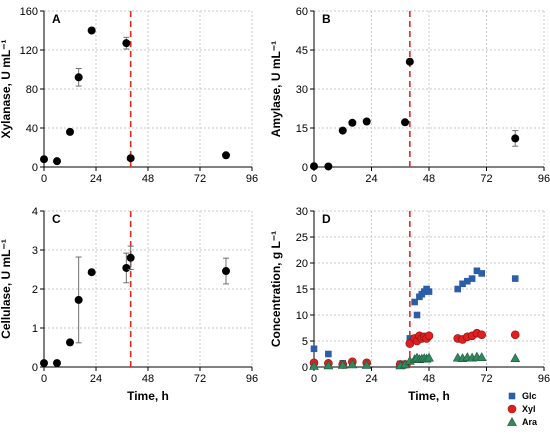 Image resolution: width=550 pixels, height=434 pixels. I want to click on panel-label: D, so click(326, 219).